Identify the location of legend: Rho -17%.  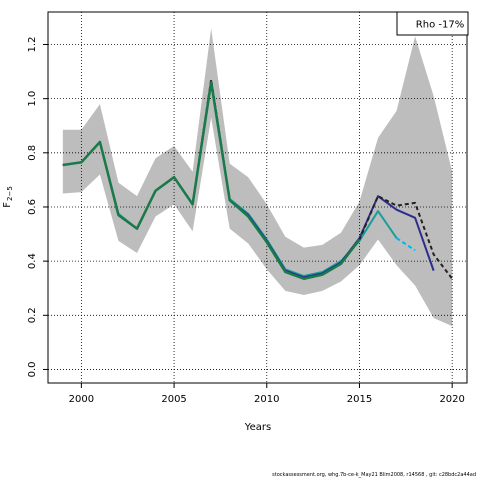
(432, 23).